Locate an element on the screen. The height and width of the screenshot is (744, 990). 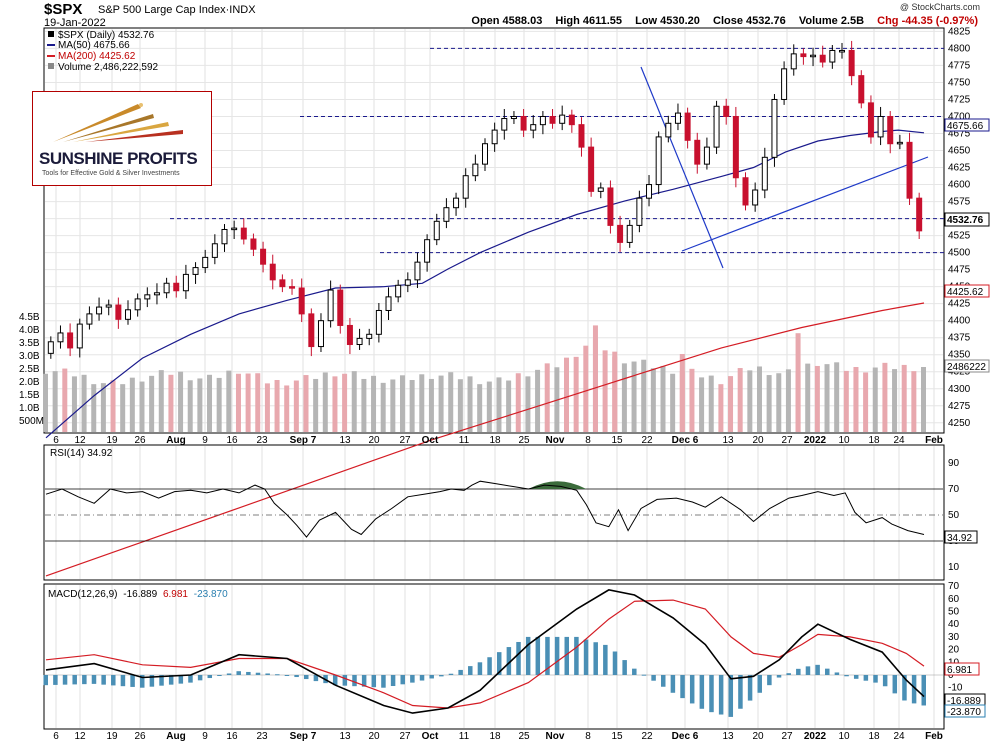
x-label-bottom: Dec 6 is located at coordinates (685, 736).